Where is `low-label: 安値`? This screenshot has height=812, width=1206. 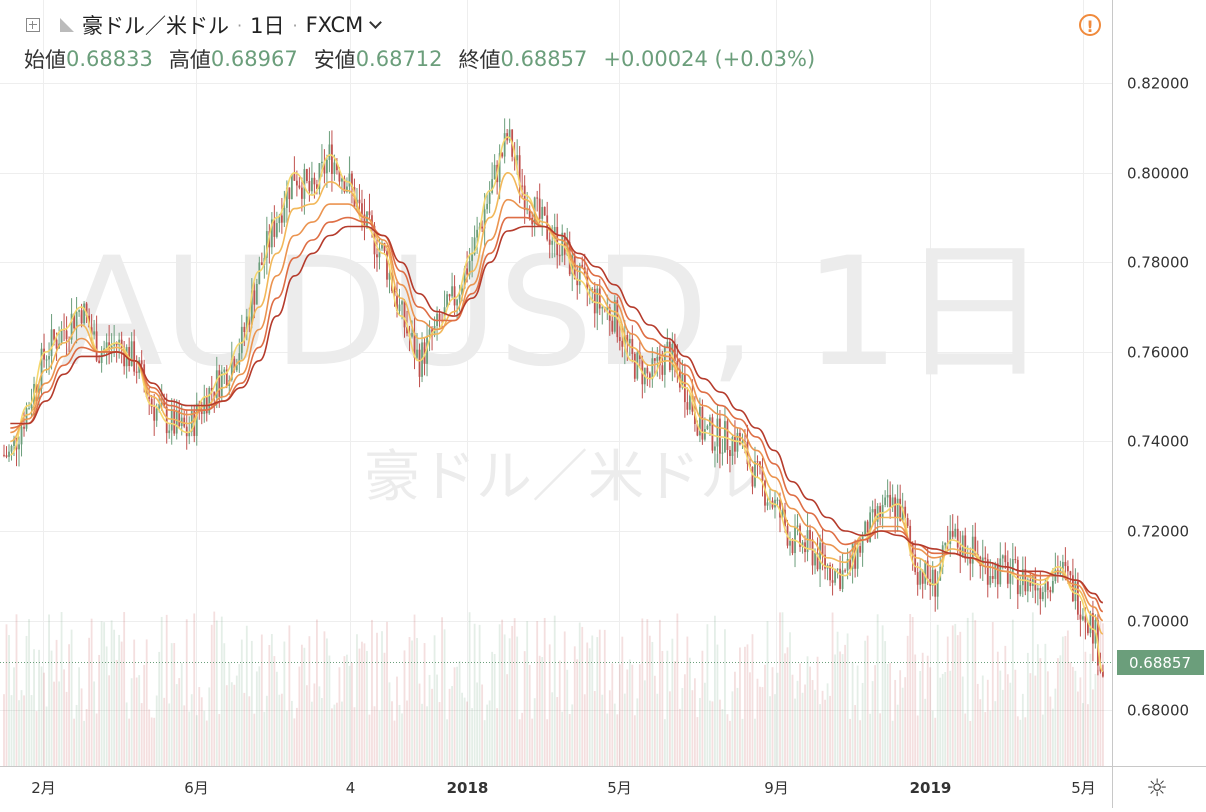
low-label: 安値 is located at coordinates (334, 60).